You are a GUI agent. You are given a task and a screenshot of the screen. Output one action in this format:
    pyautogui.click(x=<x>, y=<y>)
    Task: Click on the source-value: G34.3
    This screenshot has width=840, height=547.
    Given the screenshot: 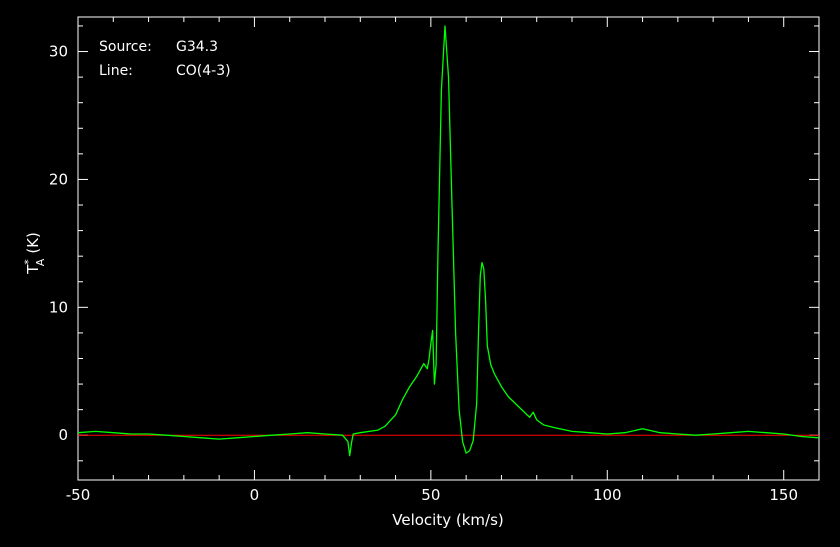 What is the action you would take?
    pyautogui.click(x=197, y=47)
    